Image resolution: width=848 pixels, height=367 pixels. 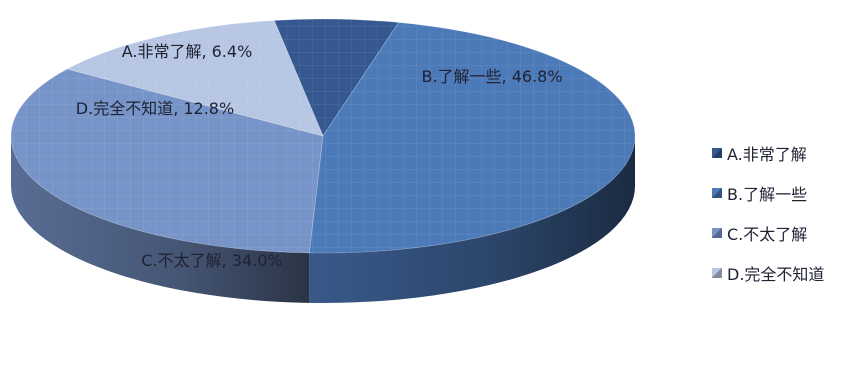 What do you see at coordinates (211, 260) in the screenshot?
I see `data-label-c: C.不太了解, 34.0%` at bounding box center [211, 260].